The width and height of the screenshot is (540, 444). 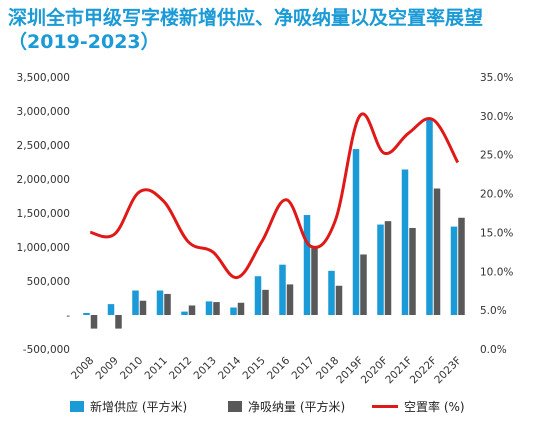 What do you see at coordinates (48, 282) in the screenshot?
I see `y-left-tick-label: 500,000` at bounding box center [48, 282].